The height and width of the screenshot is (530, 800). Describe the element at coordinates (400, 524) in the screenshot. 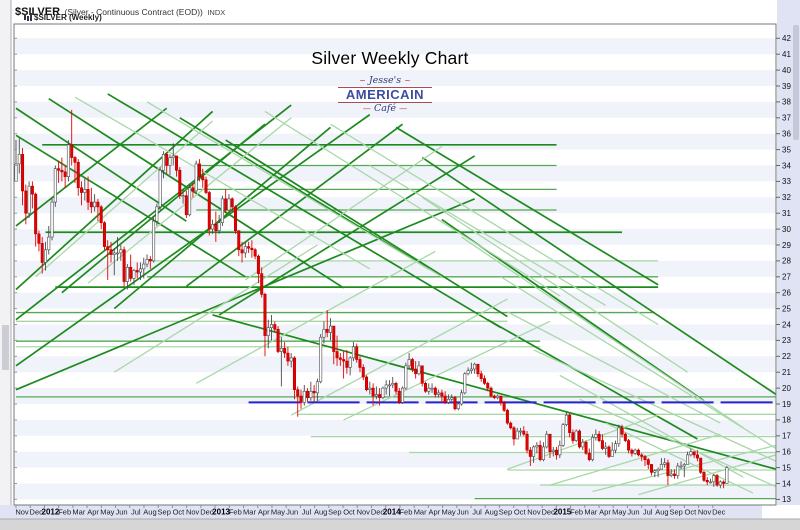

I see `window-bottom-bar` at that location.